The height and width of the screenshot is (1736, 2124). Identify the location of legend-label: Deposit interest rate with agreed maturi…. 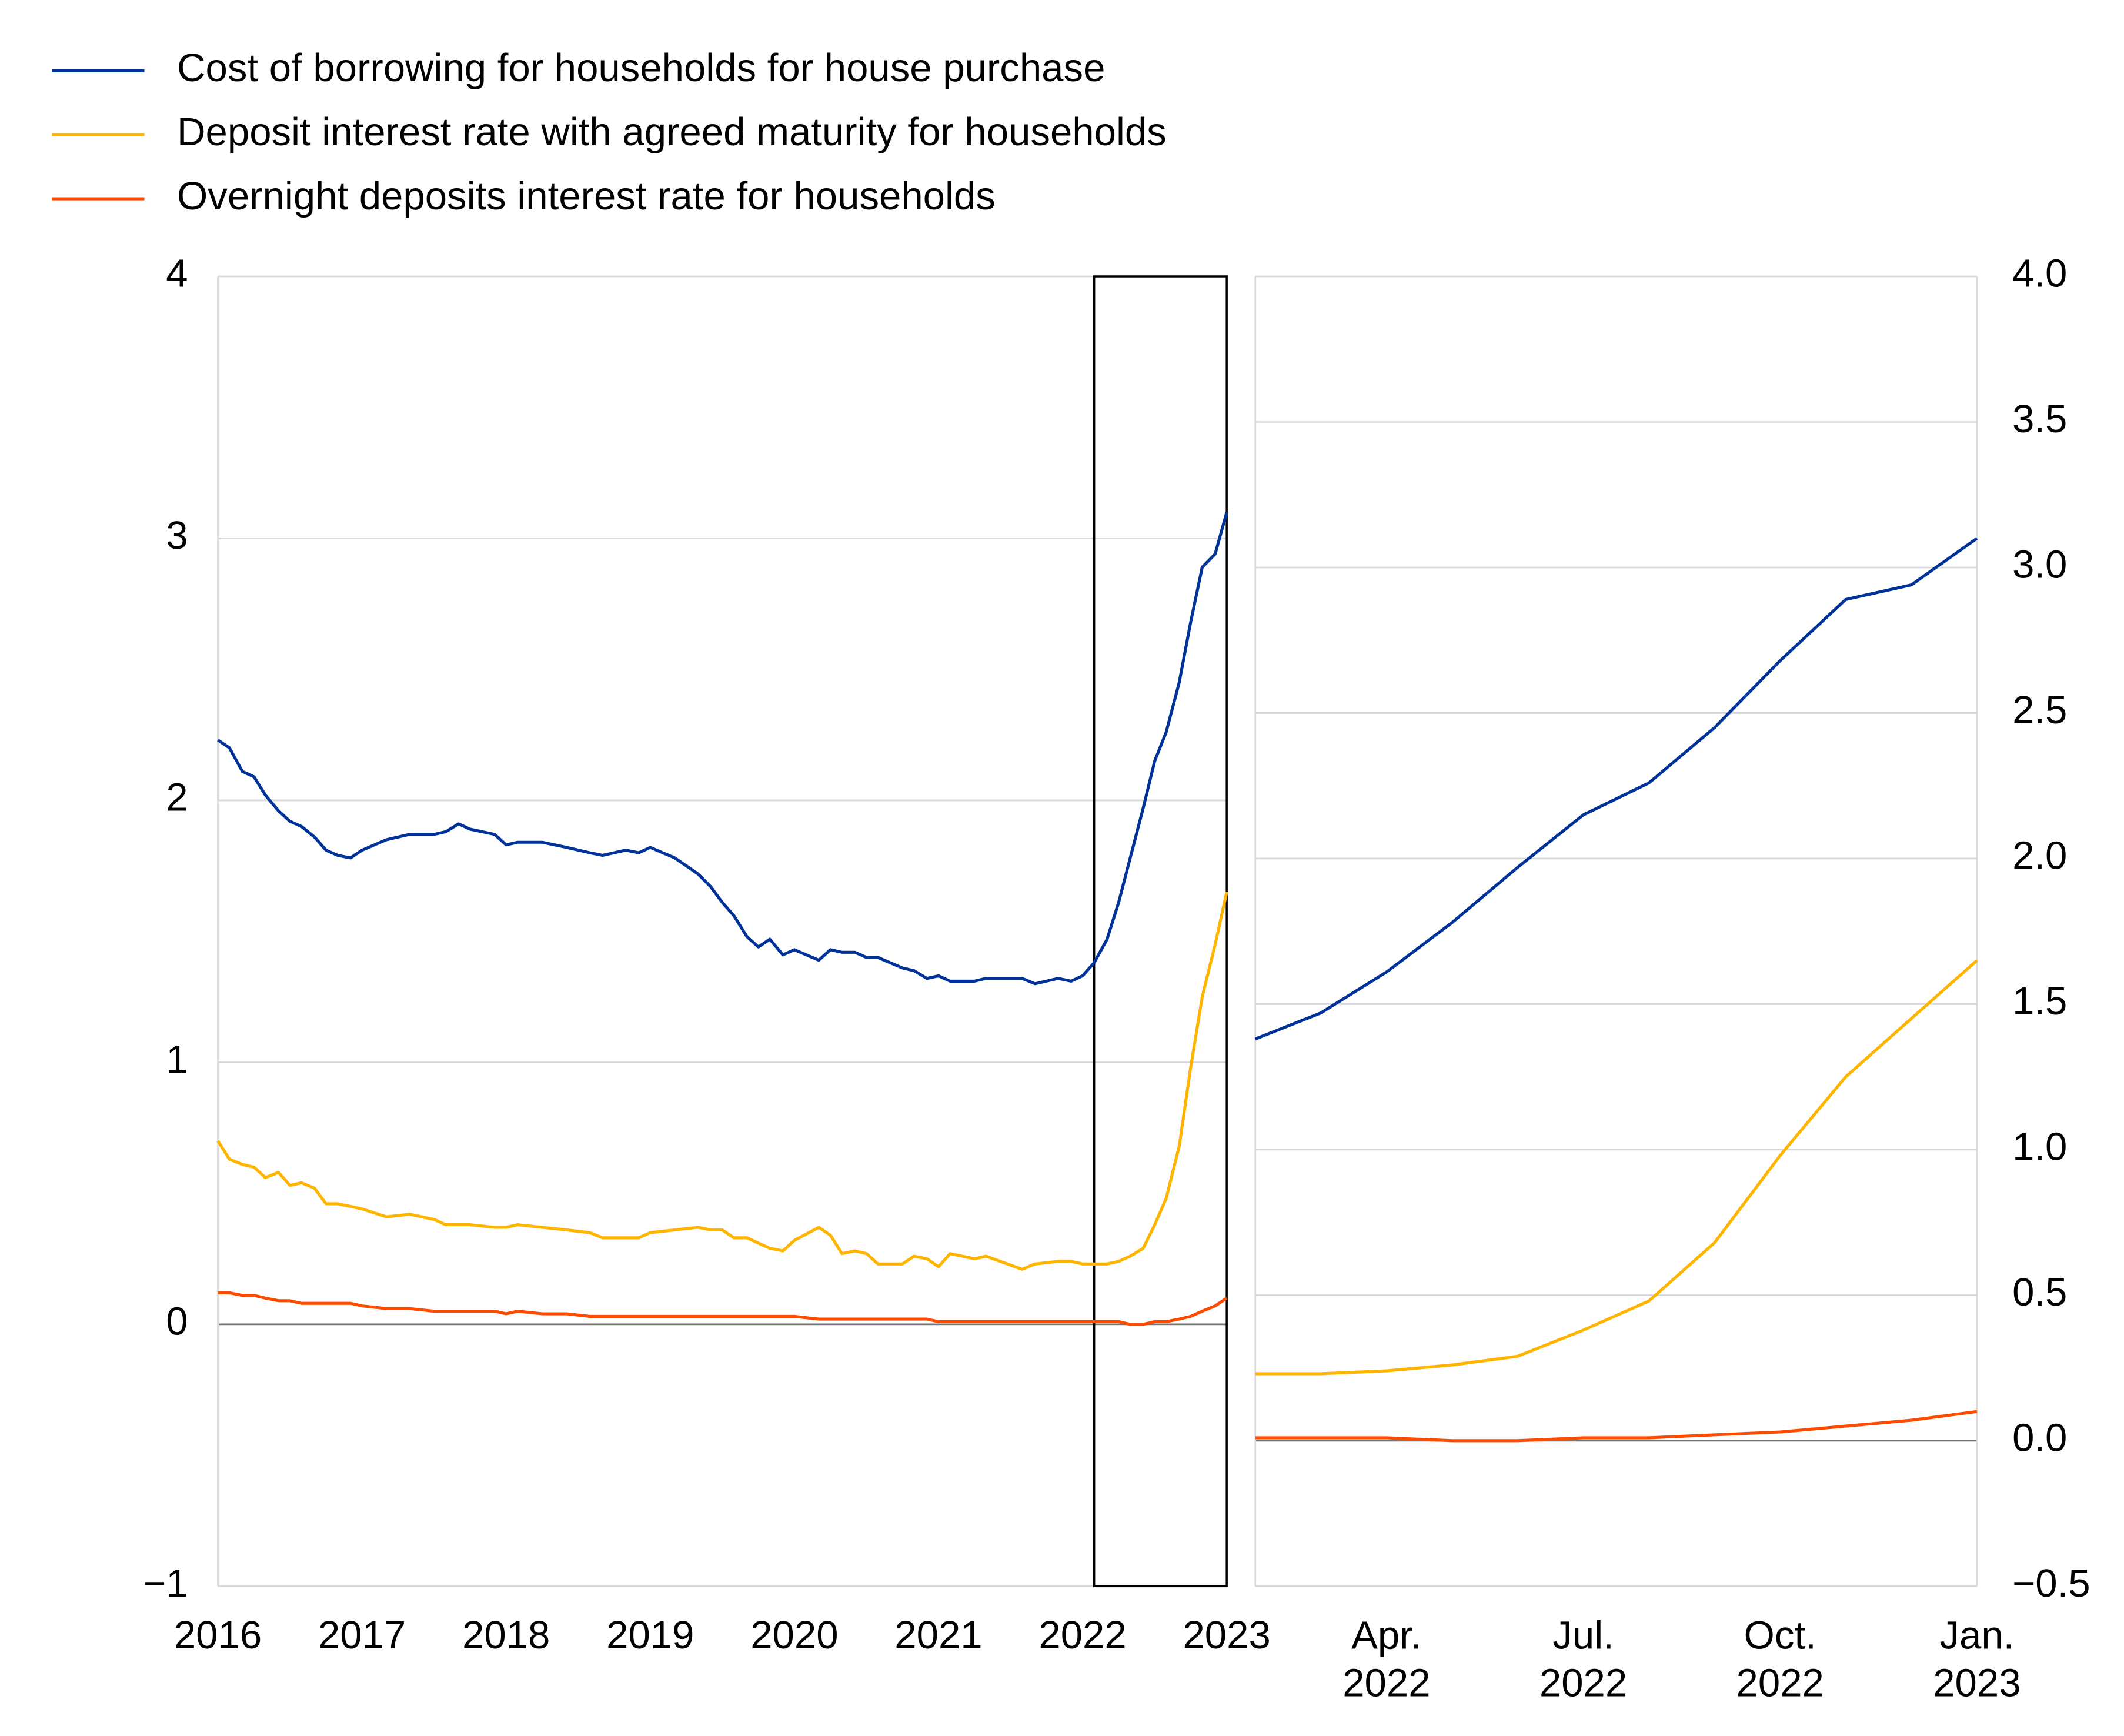
(672, 132).